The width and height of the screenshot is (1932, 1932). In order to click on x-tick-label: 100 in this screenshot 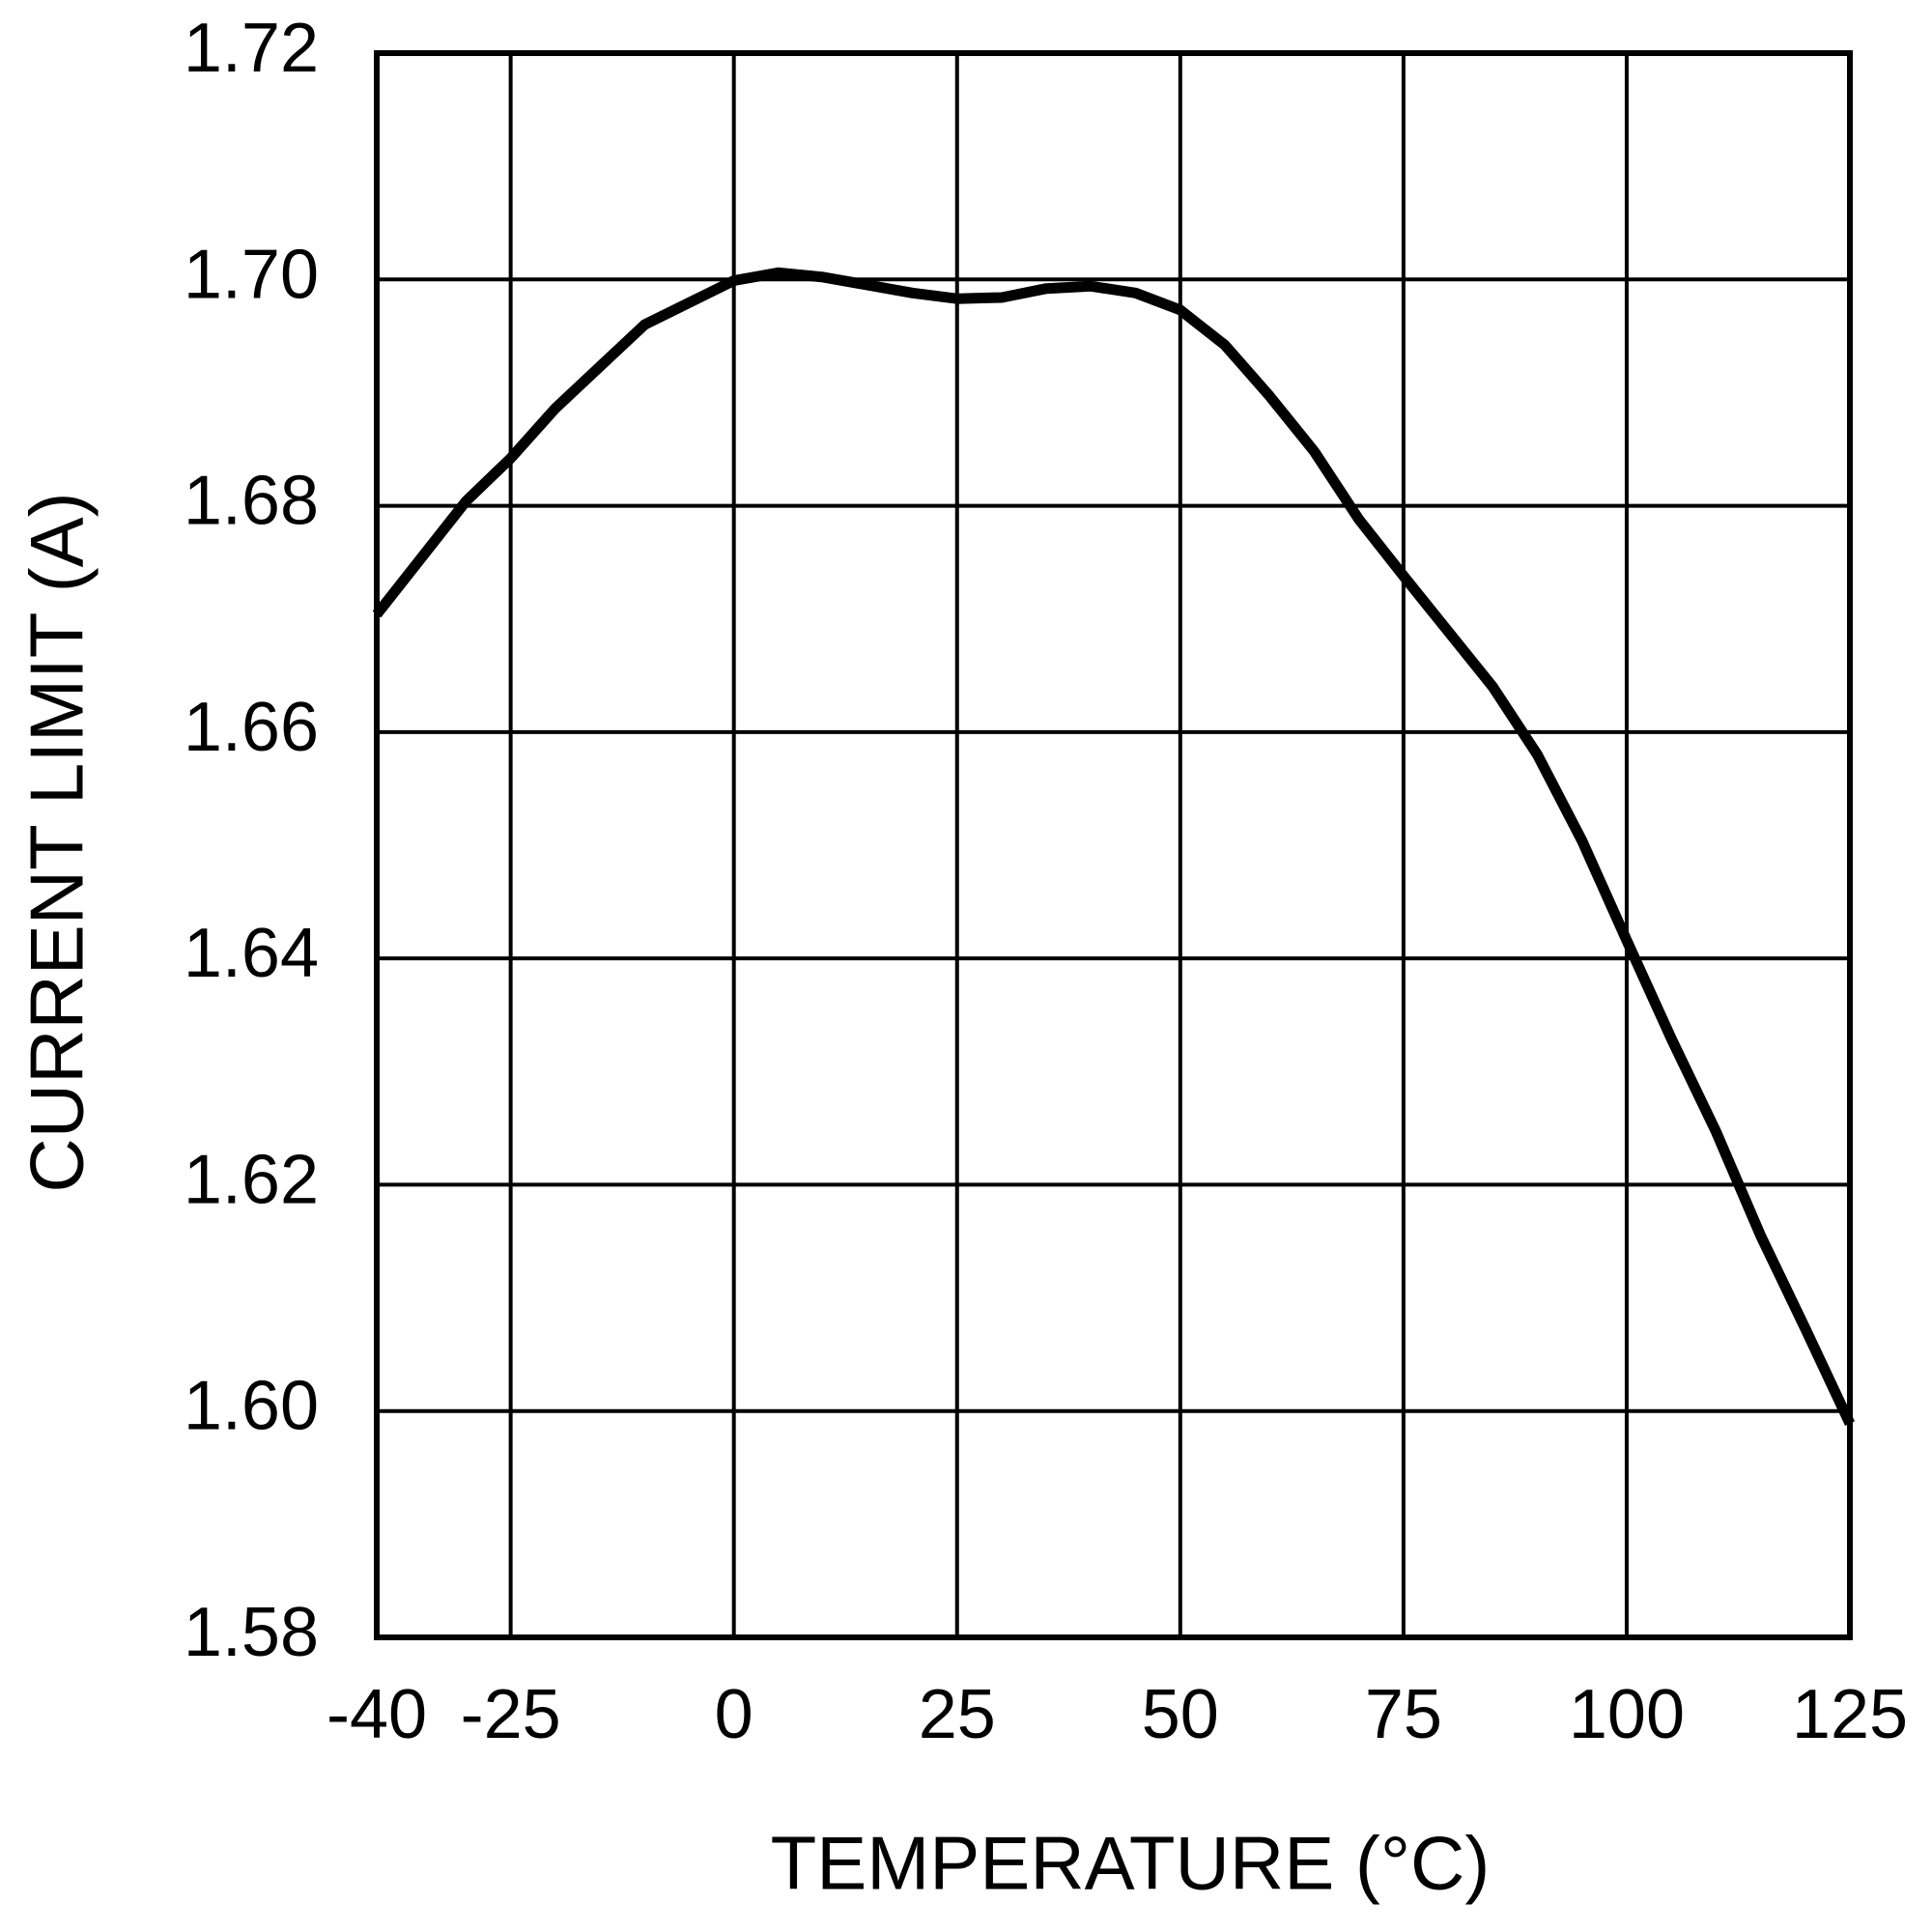, I will do `click(1627, 1714)`.